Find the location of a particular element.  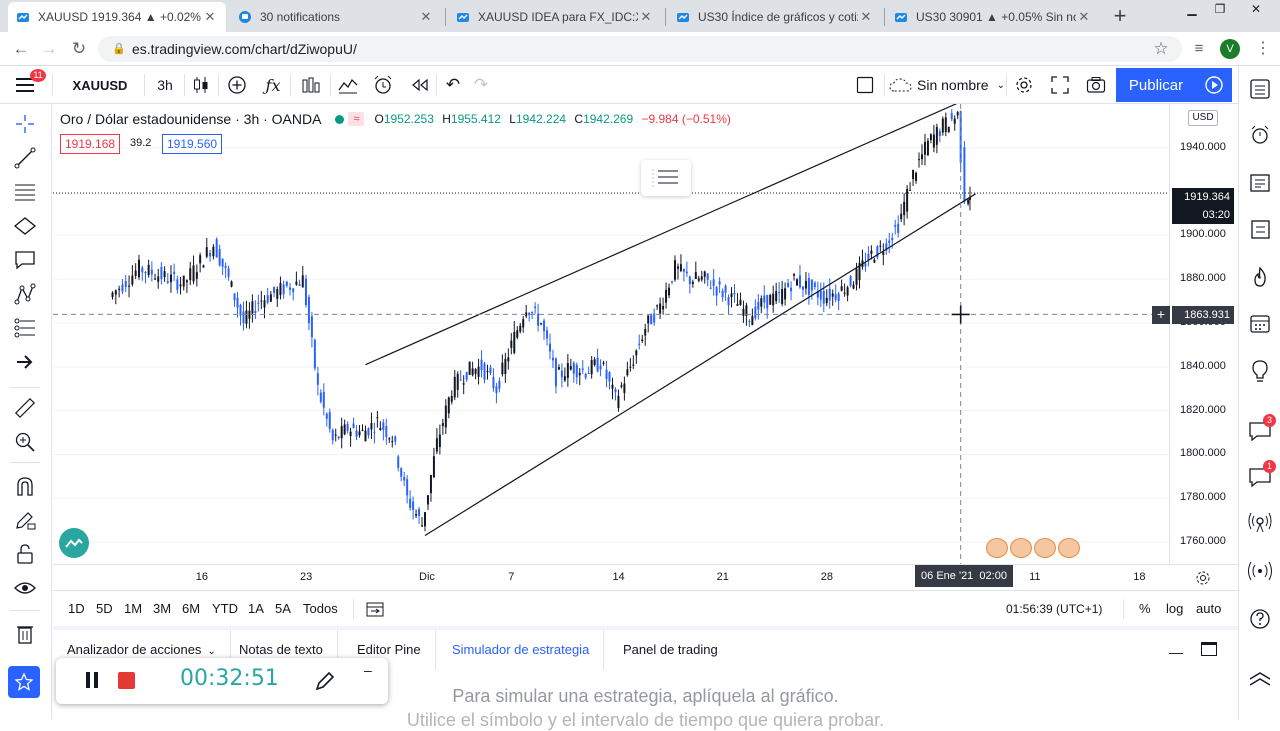

window-close-button: ✕ is located at coordinates (1256, 9).